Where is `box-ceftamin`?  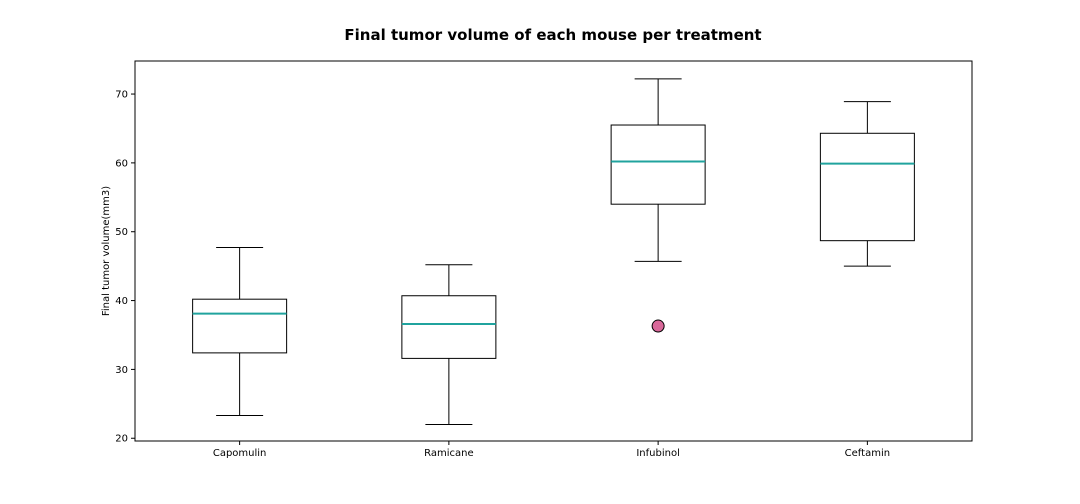
box-ceftamin is located at coordinates (867, 184).